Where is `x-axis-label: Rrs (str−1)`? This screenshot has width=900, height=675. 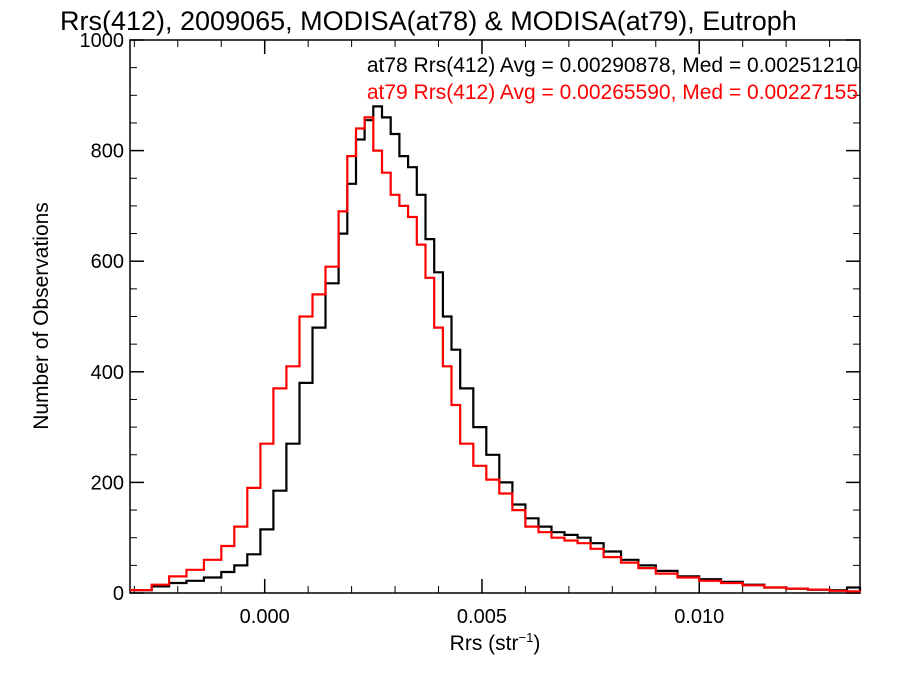 x-axis-label: Rrs (str−1) is located at coordinates (495, 642).